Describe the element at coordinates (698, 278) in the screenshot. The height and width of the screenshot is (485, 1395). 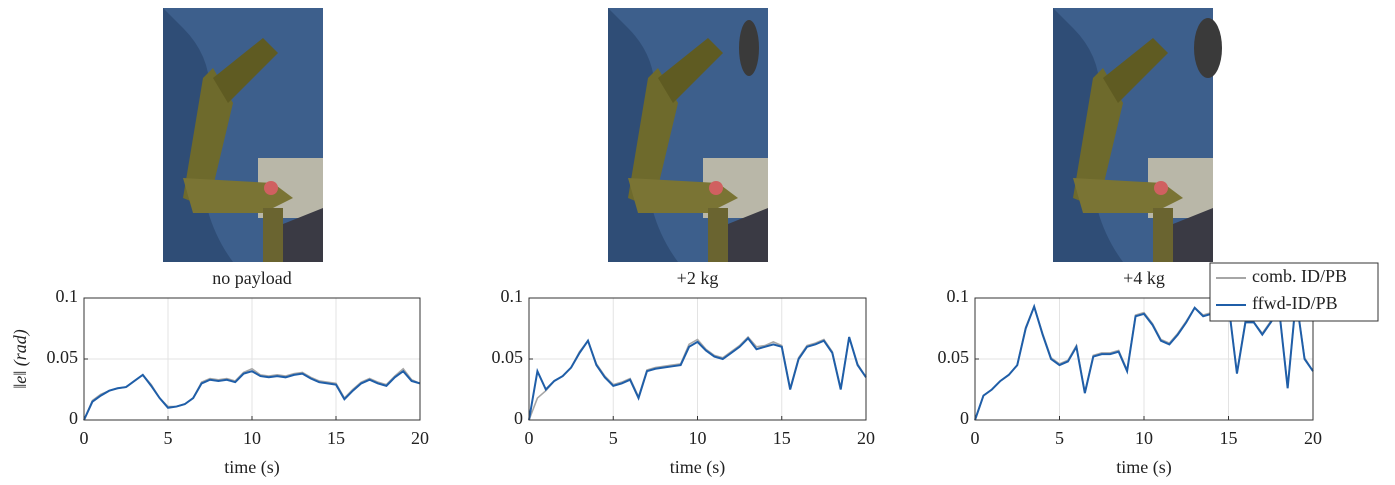
I see `chart-title: +2 kg` at that location.